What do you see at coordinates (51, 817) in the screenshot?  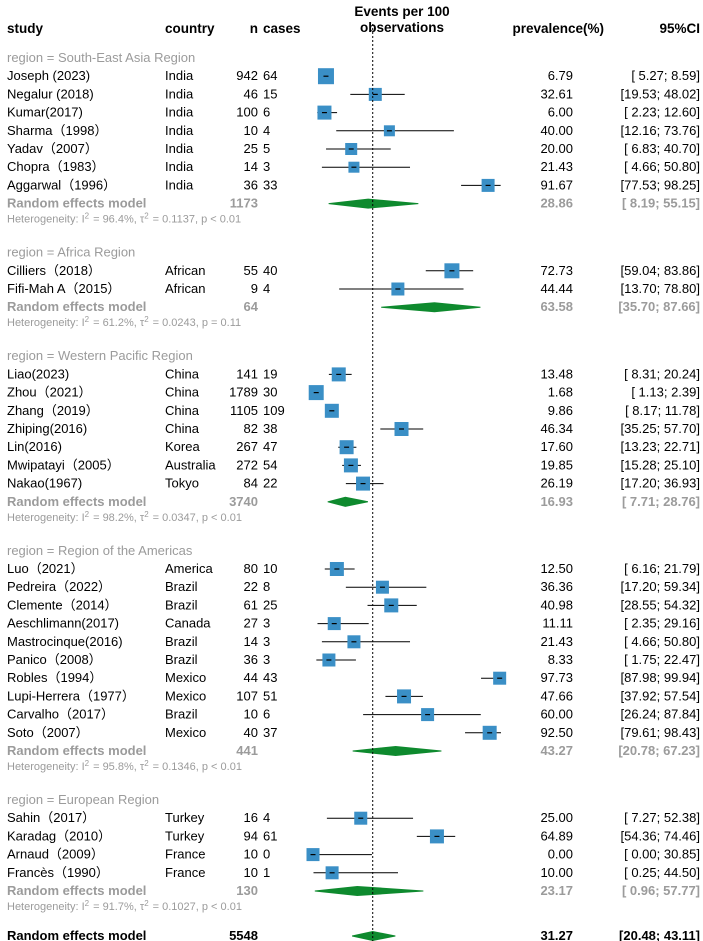 I see `study-name: Sahin（2017）` at bounding box center [51, 817].